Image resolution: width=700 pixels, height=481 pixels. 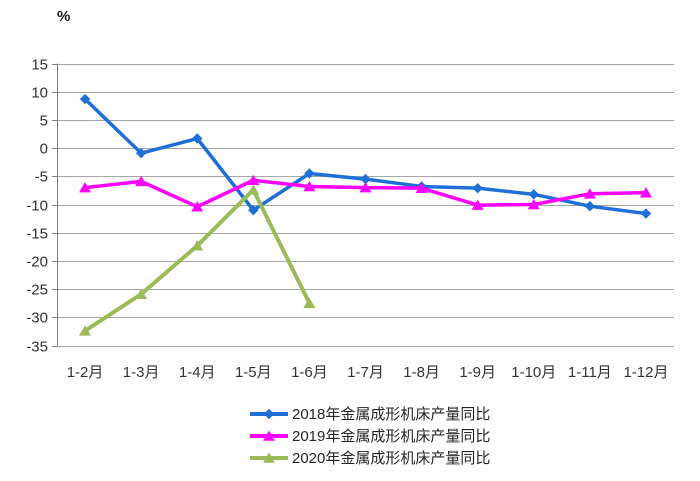 I want to click on legend-label: 2020年金属成形机床产量同比, so click(x=391, y=458).